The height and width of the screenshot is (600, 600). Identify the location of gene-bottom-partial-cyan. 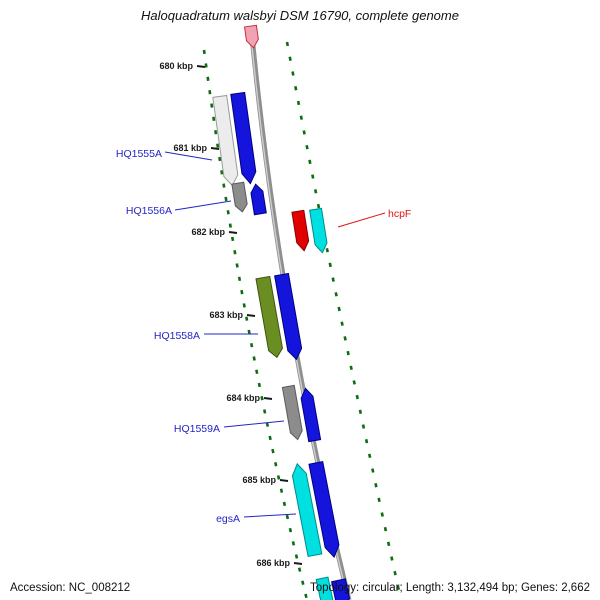
(324, 588).